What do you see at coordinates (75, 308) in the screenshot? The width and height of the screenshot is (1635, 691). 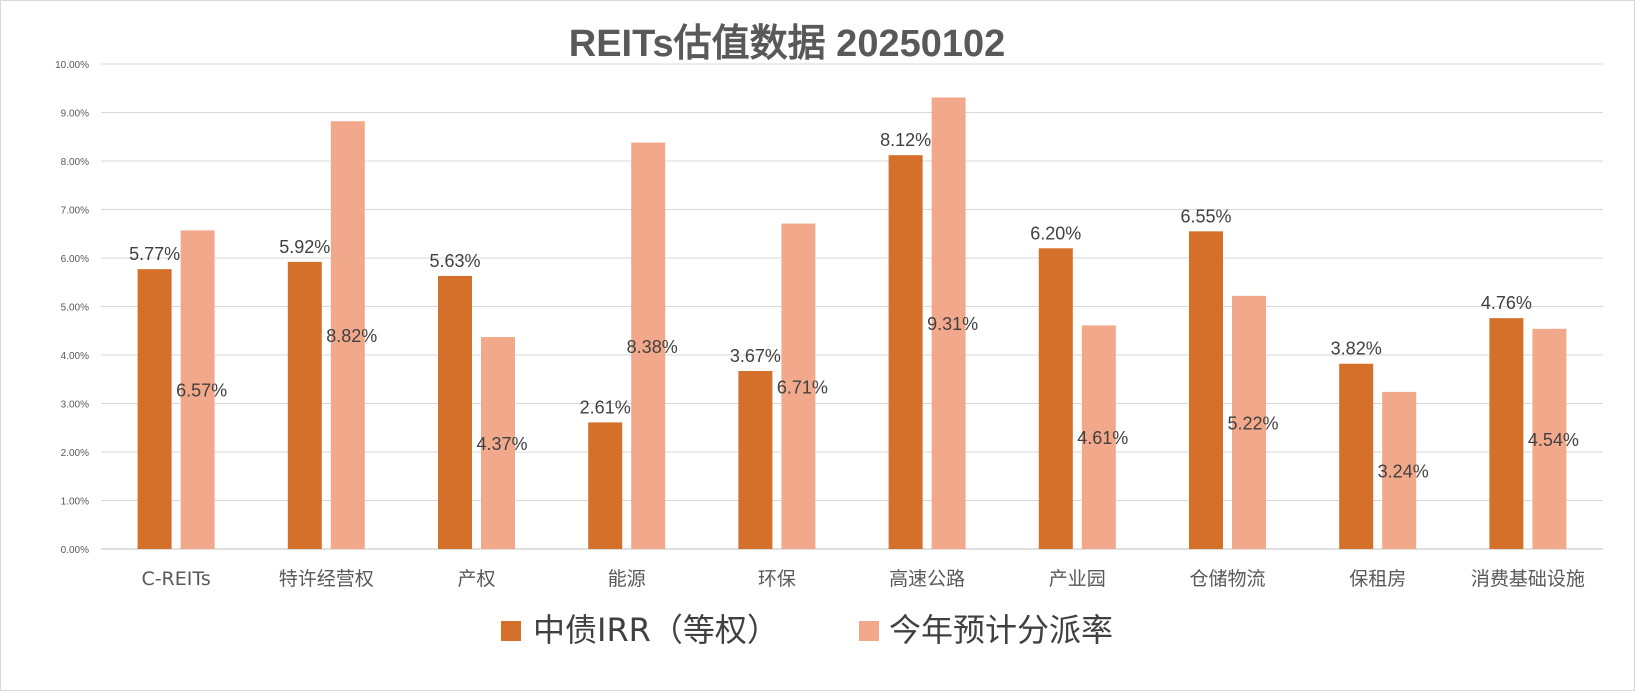 I see `y-tick-label: 5.00%` at bounding box center [75, 308].